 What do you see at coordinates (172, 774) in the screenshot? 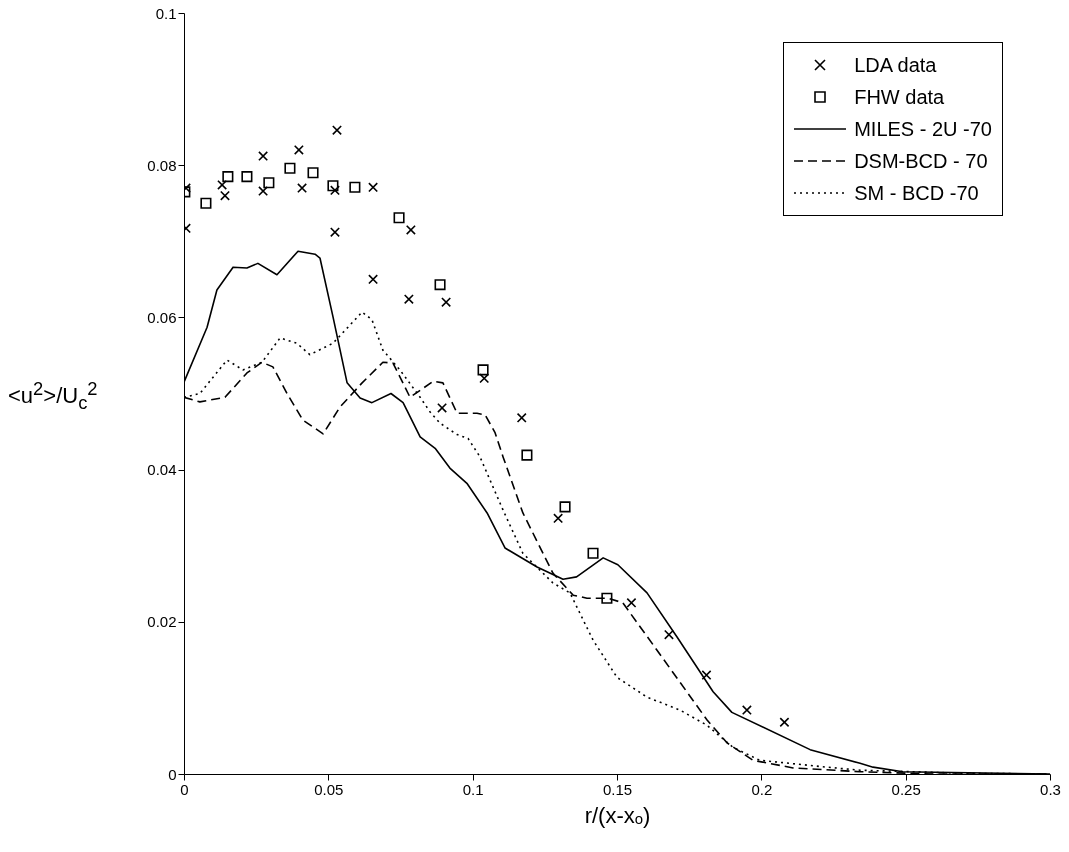
I see `y-tick-label: 0` at bounding box center [172, 774].